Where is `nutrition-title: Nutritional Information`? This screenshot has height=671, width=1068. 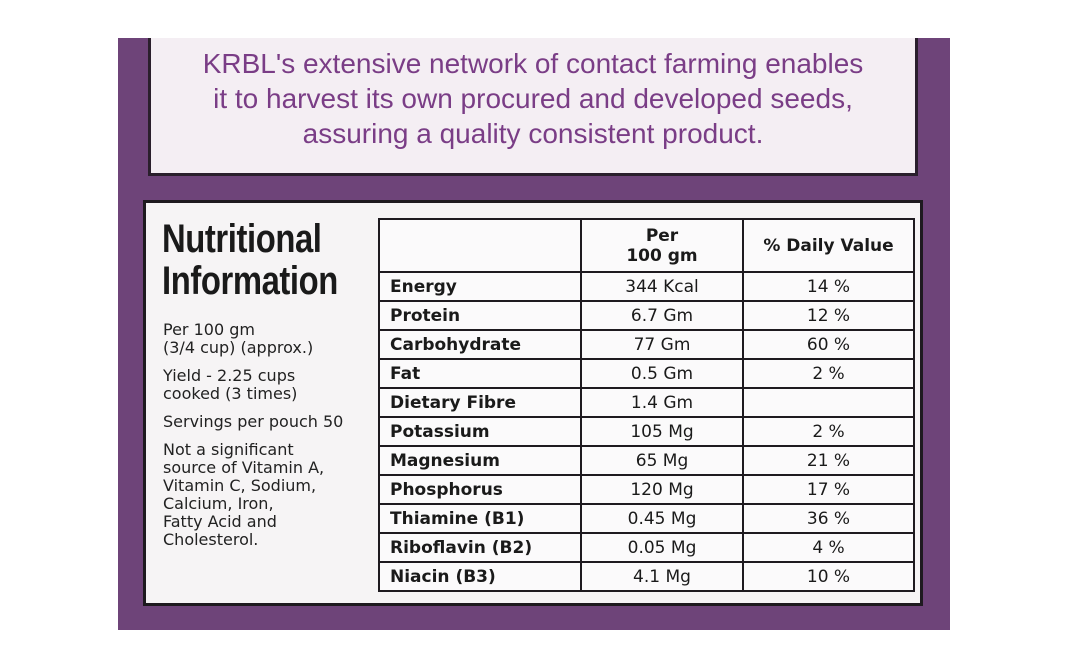 nutrition-title: Nutritional Information is located at coordinates (250, 260).